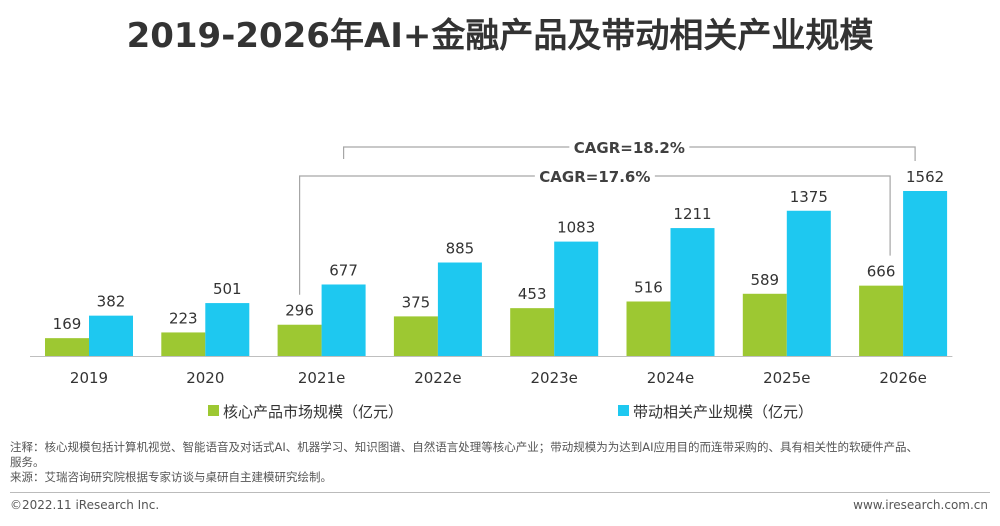 This screenshot has width=1000, height=526. I want to click on data-label-core-2019: 169, so click(67, 324).